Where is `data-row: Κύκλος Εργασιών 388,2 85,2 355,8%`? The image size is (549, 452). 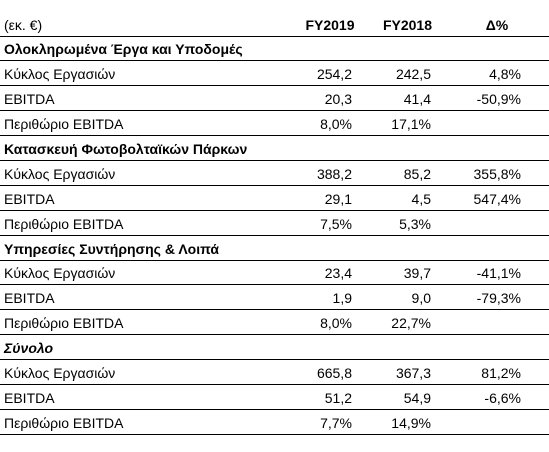
data-row: Κύκλος Εργασιών 388,2 85,2 355,8% is located at coordinates (274, 173).